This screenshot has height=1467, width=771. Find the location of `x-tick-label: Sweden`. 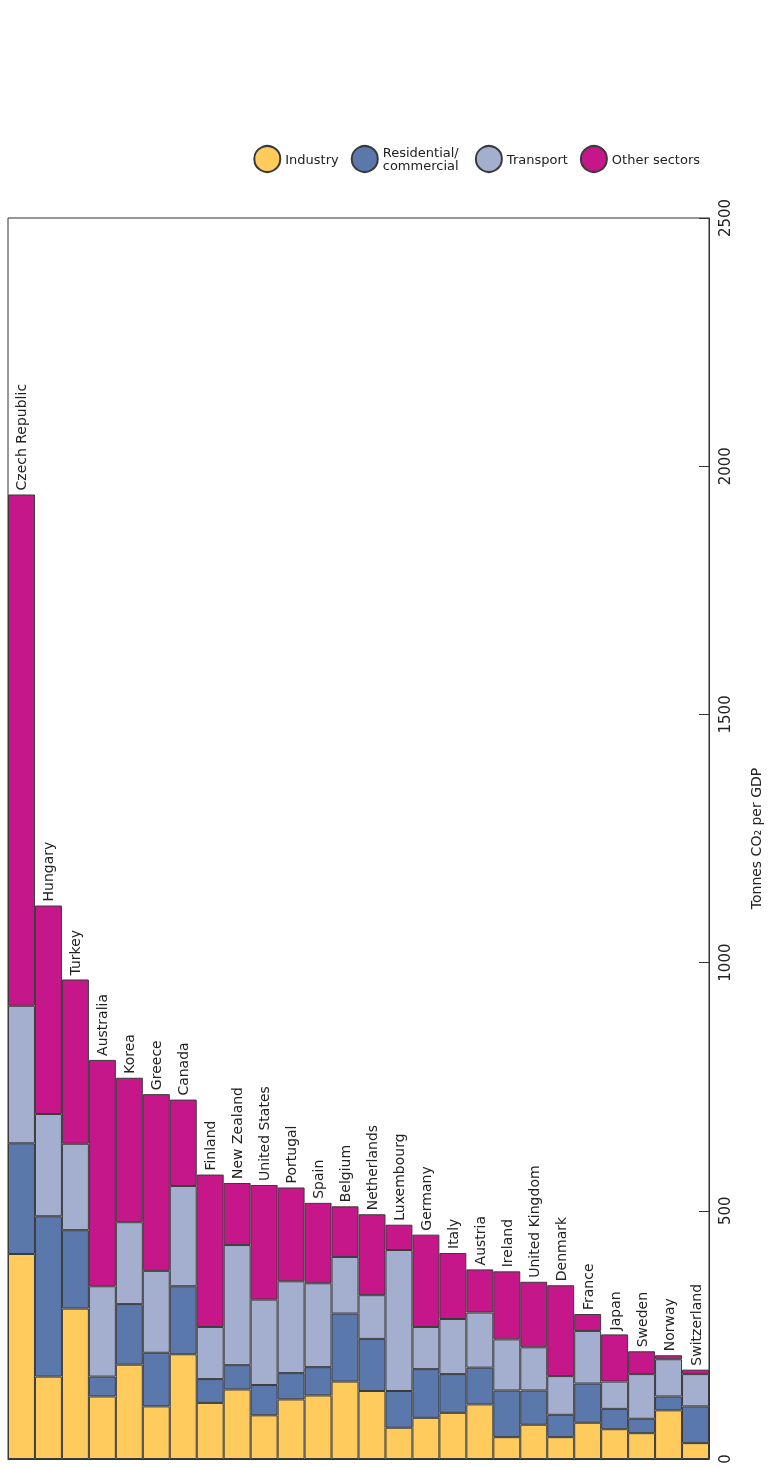

x-tick-label: Sweden is located at coordinates (641, 1319).